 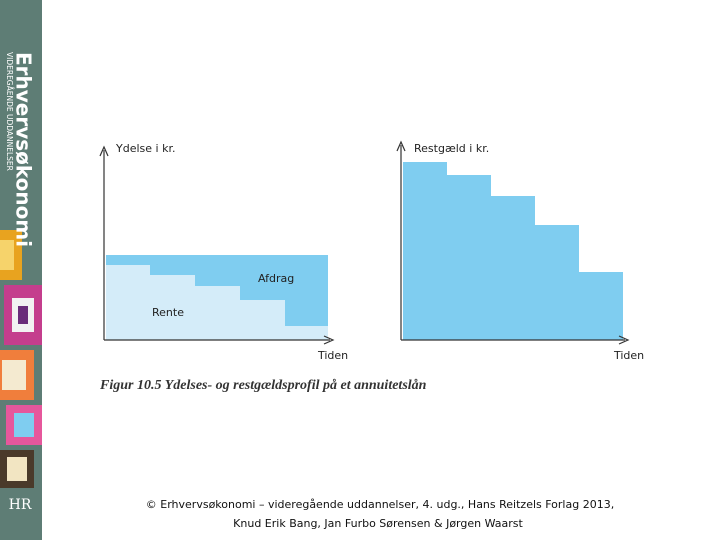 What do you see at coordinates (20, 505) in the screenshot?
I see `logo: HR` at bounding box center [20, 505].